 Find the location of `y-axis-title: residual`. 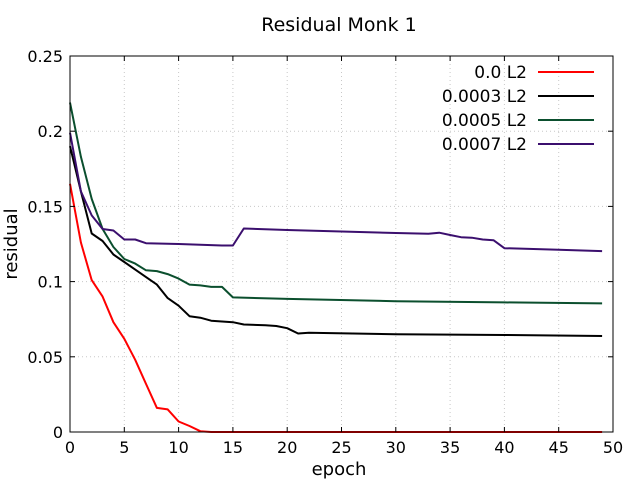

y-axis-title: residual is located at coordinates (11, 243).